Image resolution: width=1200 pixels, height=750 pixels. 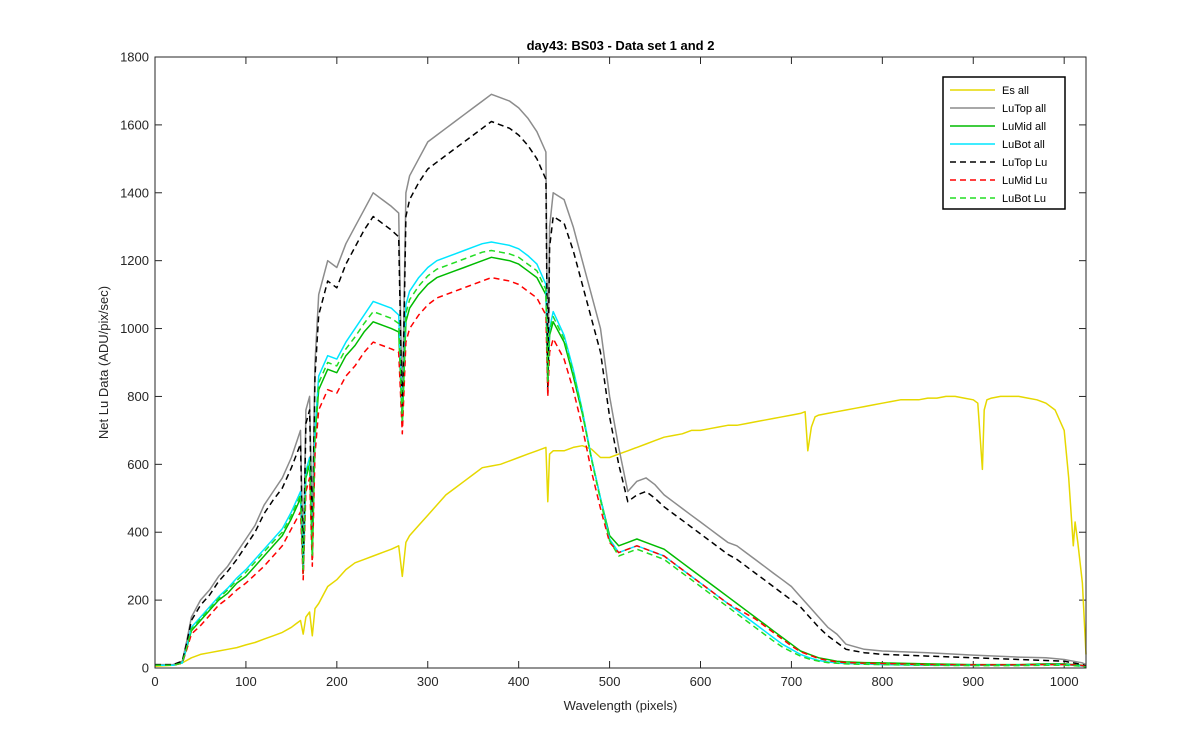 I want to click on legend-label: LuMid Lu, so click(x=1024, y=181).